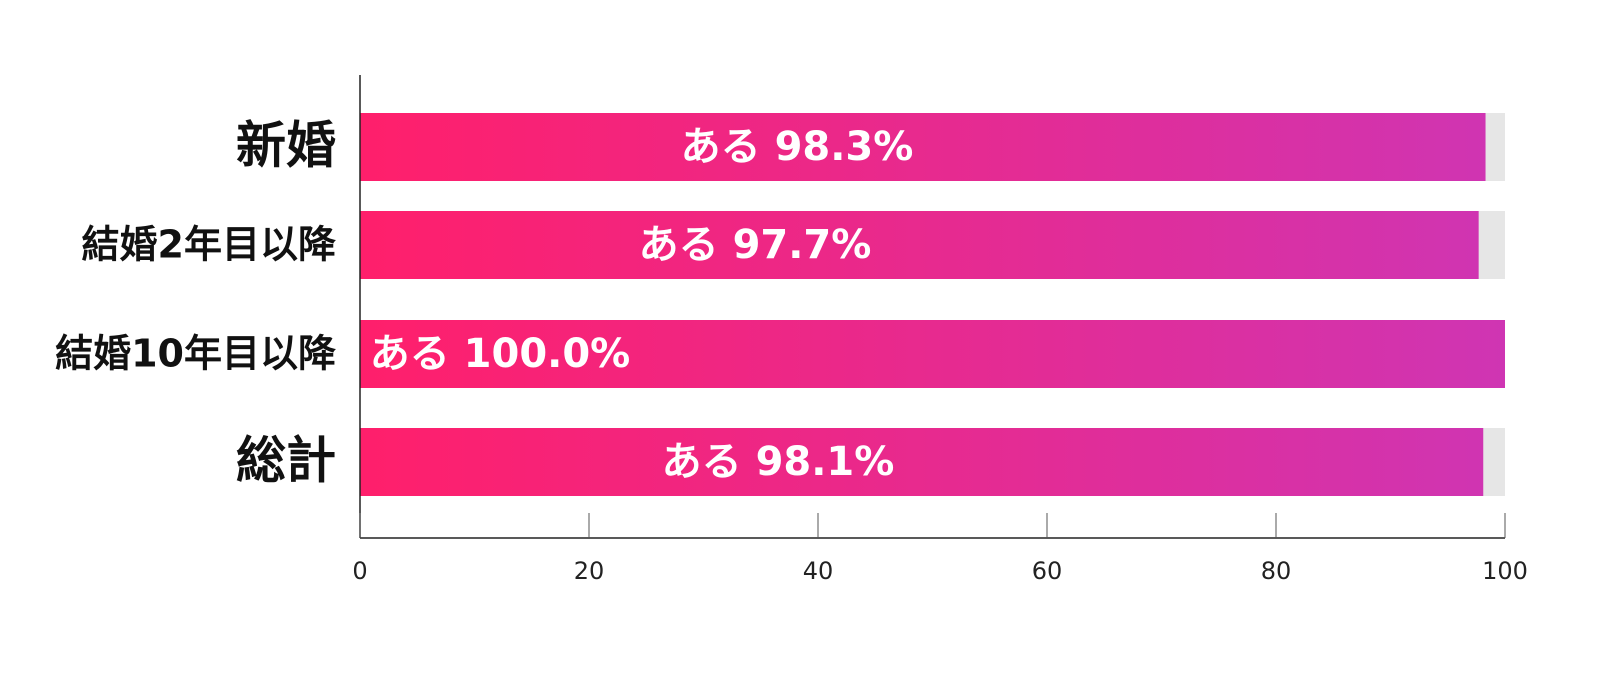  I want to click on category-label: 新婚, so click(286, 146).